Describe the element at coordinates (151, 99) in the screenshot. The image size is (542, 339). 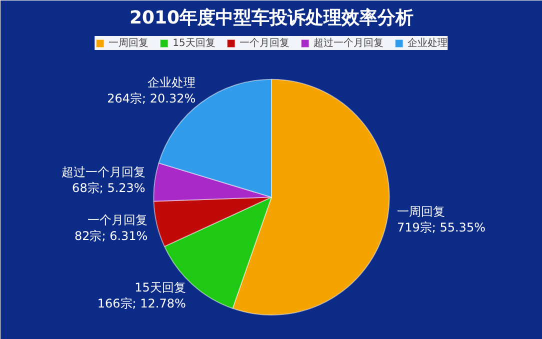
I see `data-label: 264宗; 20.32%` at that location.